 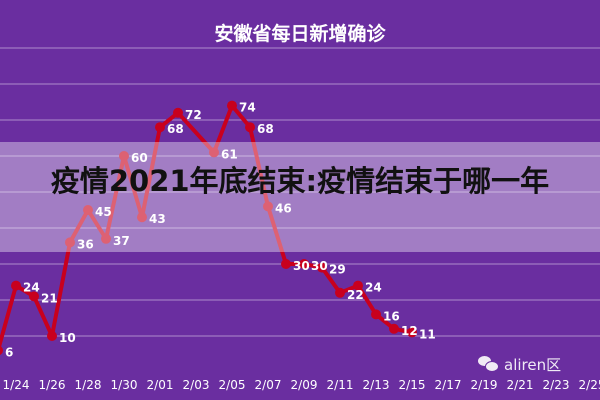 I want to click on data-label: 74, so click(x=247, y=108).